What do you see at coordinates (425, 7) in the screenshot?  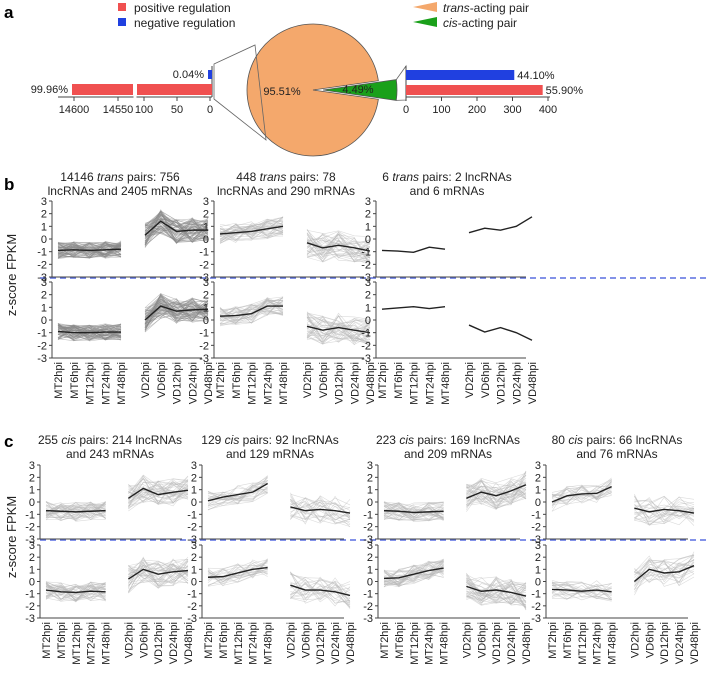 I see `legend-swatch-trans` at bounding box center [425, 7].